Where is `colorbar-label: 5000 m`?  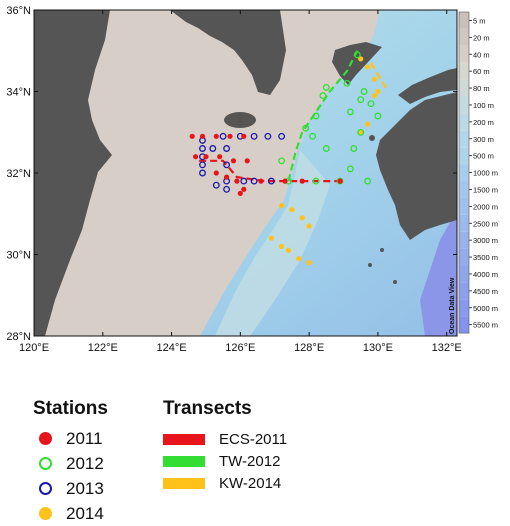
colorbar-label: 5000 m is located at coordinates (485, 308).